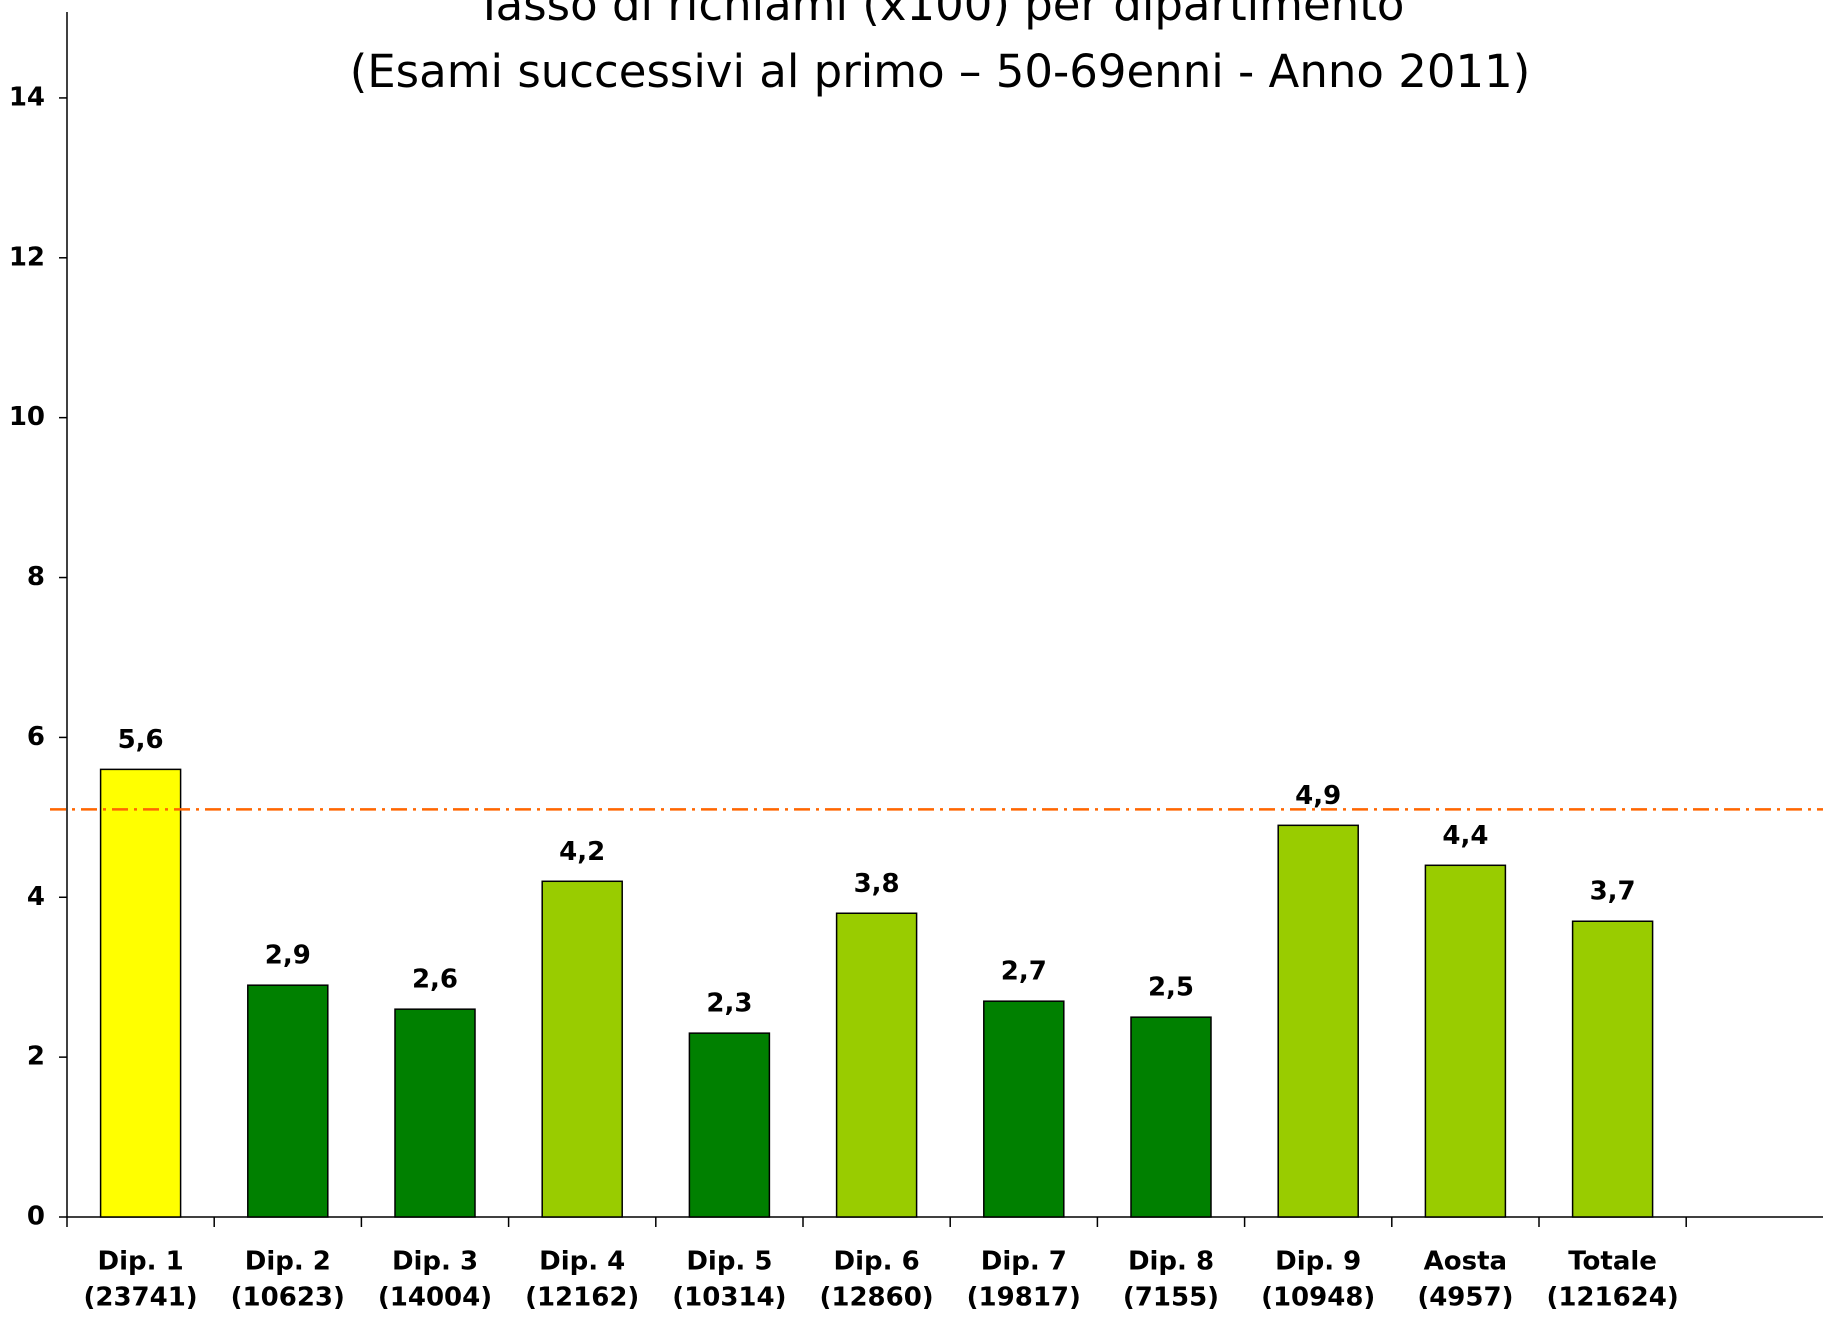 The image size is (1823, 1318). I want to click on x-tick-label: (12162), so click(582, 1298).